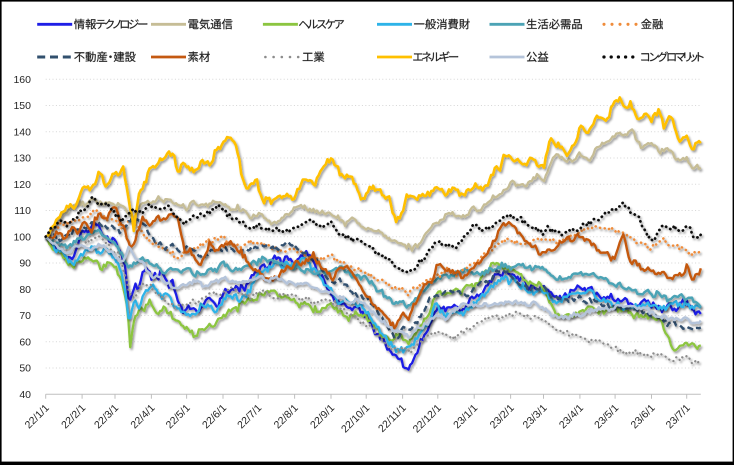 Image resolution: width=734 pixels, height=470 pixels. Describe the element at coordinates (25, 342) in the screenshot. I see `svg-text: 60` at that location.